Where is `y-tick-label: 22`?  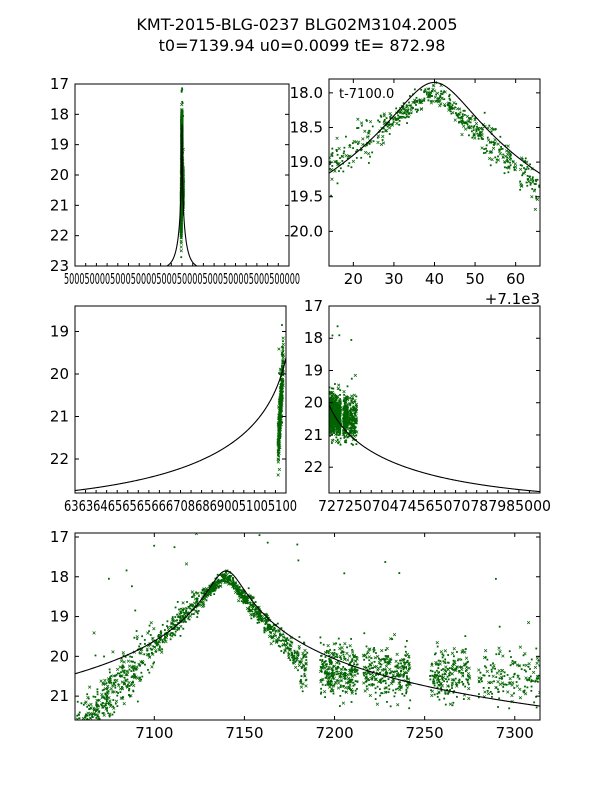
y-tick-label: 22 is located at coordinates (59, 459).